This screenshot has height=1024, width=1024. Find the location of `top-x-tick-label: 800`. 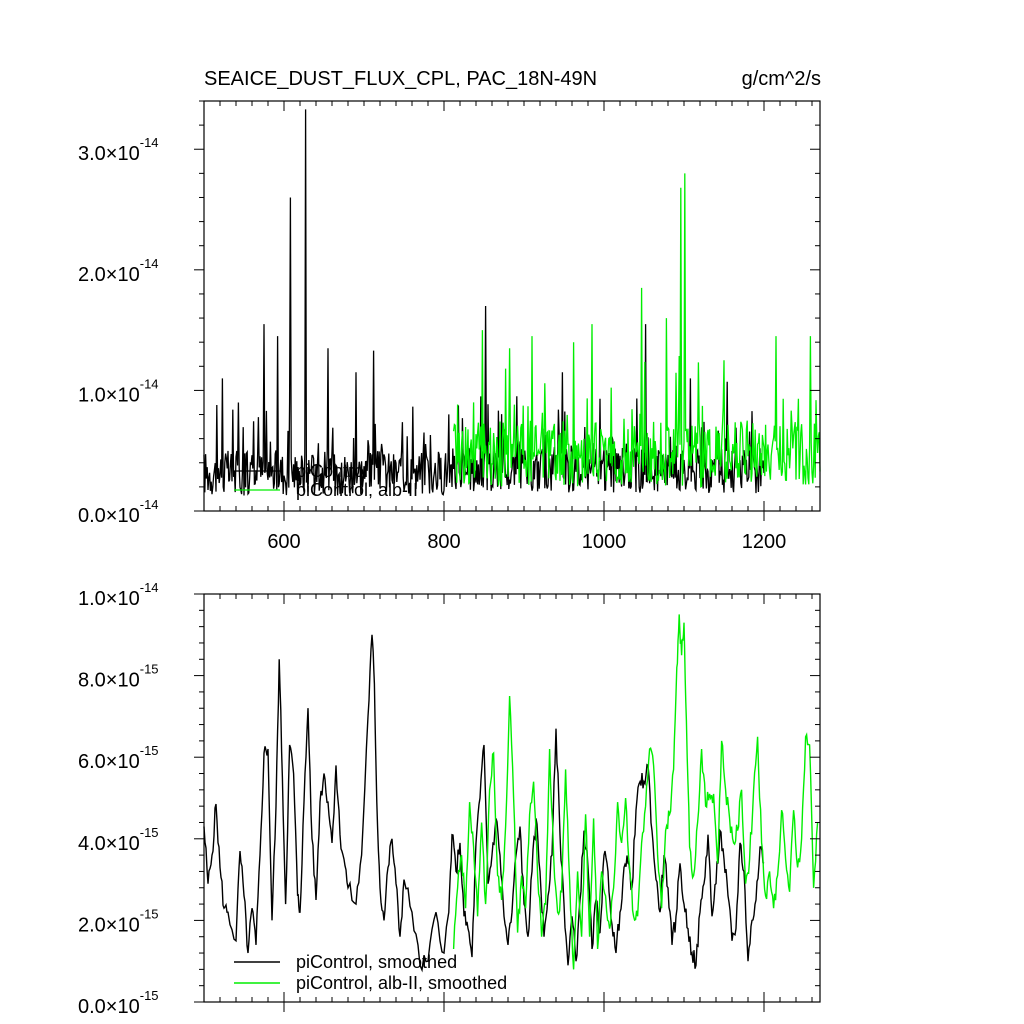

top-x-tick-label: 800 is located at coordinates (443, 542).